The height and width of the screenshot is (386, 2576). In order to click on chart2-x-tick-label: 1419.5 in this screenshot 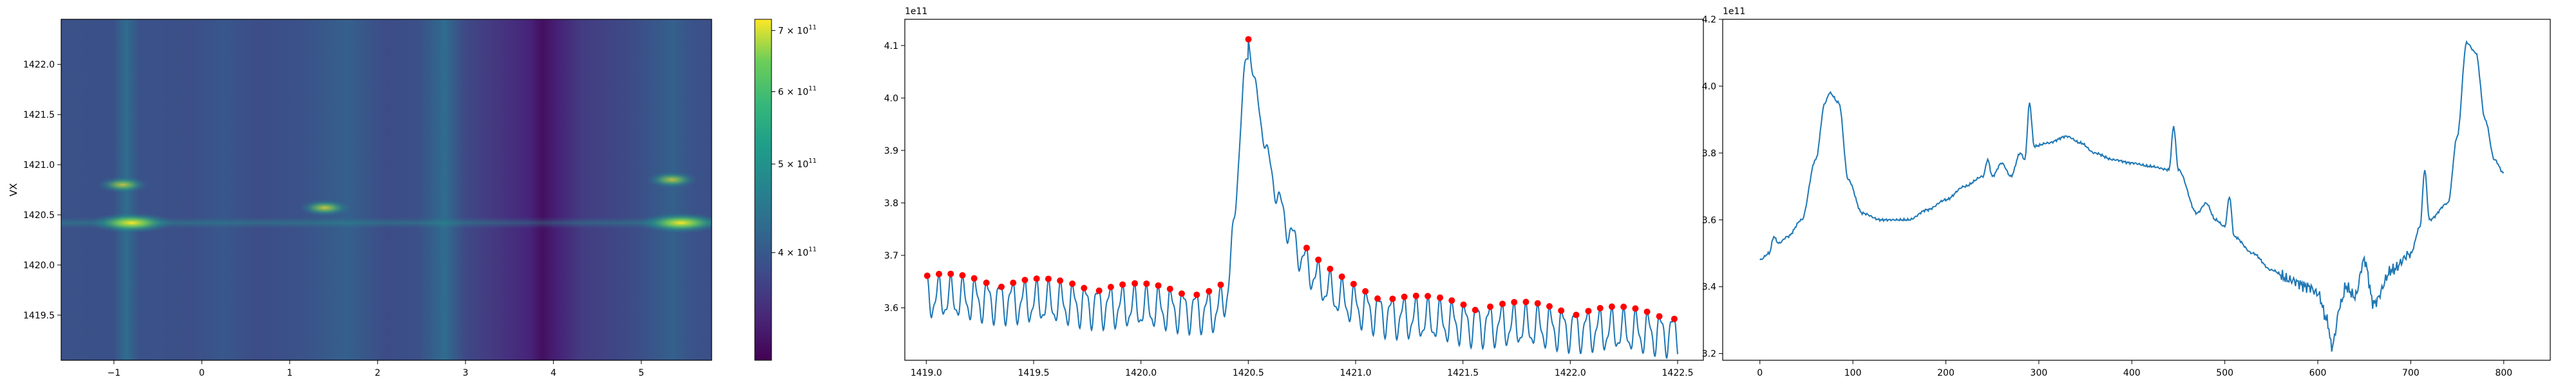, I will do `click(1034, 373)`.